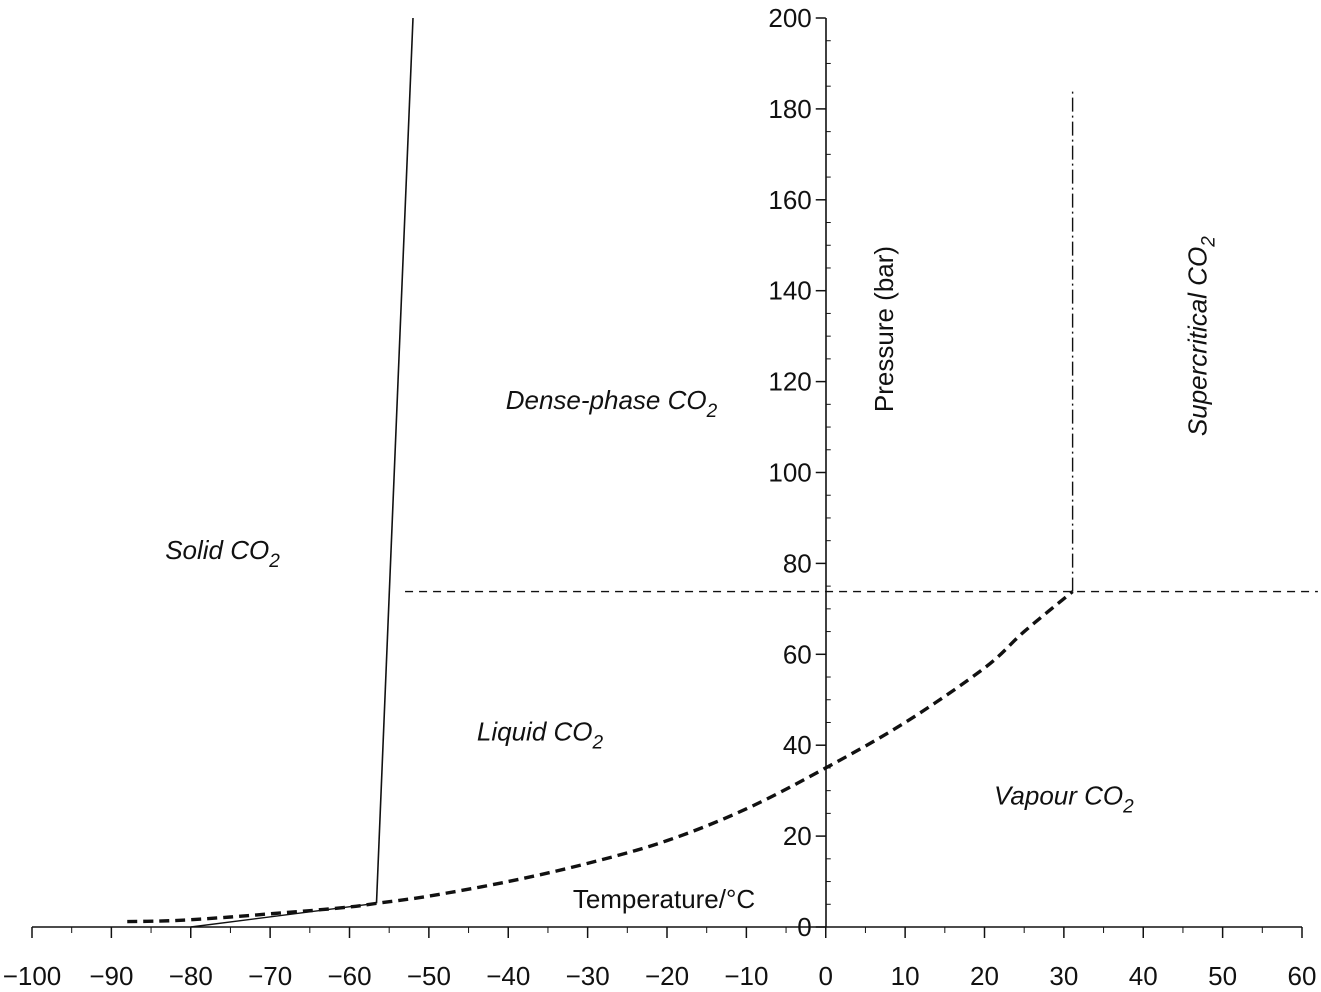 The image size is (1321, 992). I want to click on y-tick-label: 200, so click(789, 18).